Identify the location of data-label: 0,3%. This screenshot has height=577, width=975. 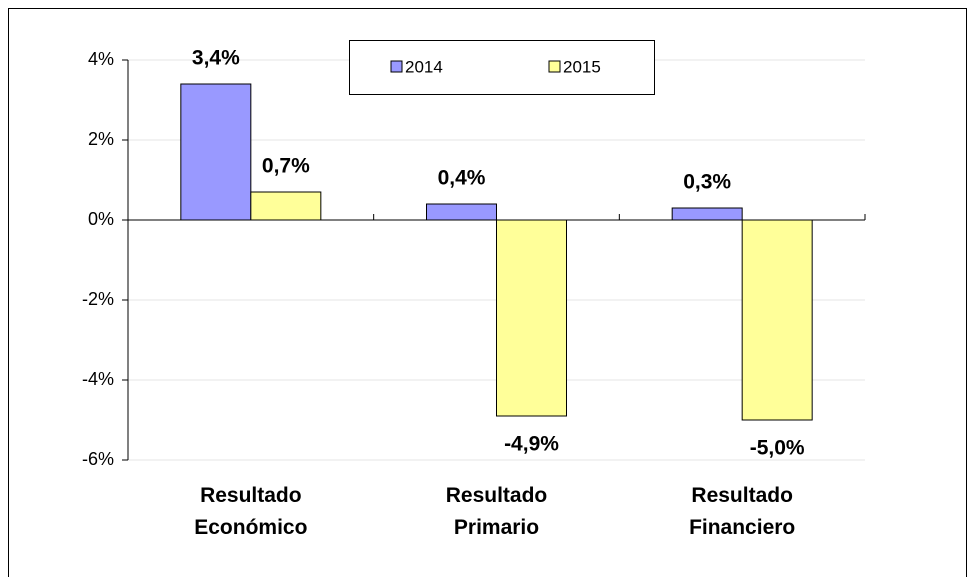
(707, 182).